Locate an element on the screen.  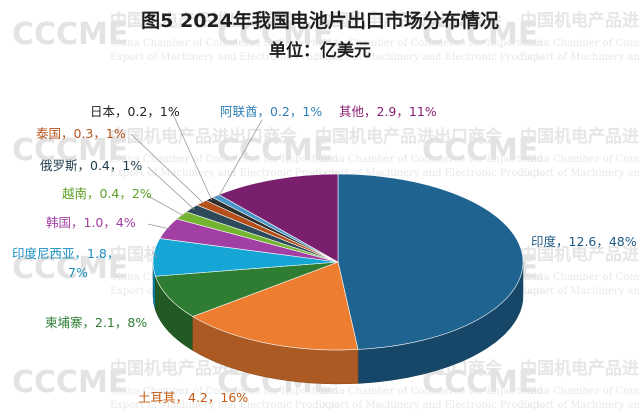
data-label-泰国: 泰国，0.3，1% is located at coordinates (81, 133).